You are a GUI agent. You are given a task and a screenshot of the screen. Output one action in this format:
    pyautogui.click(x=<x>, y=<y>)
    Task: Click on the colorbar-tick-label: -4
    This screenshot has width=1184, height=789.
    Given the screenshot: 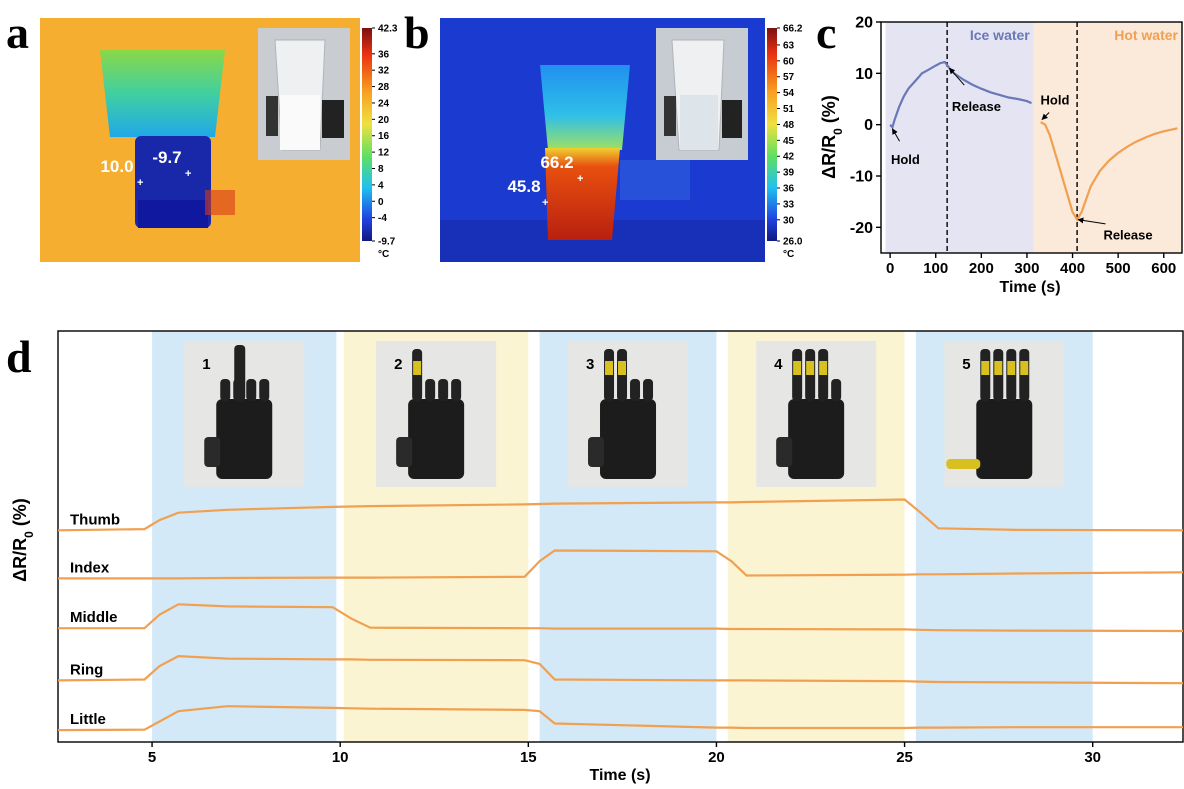 What is the action you would take?
    pyautogui.click(x=382, y=218)
    